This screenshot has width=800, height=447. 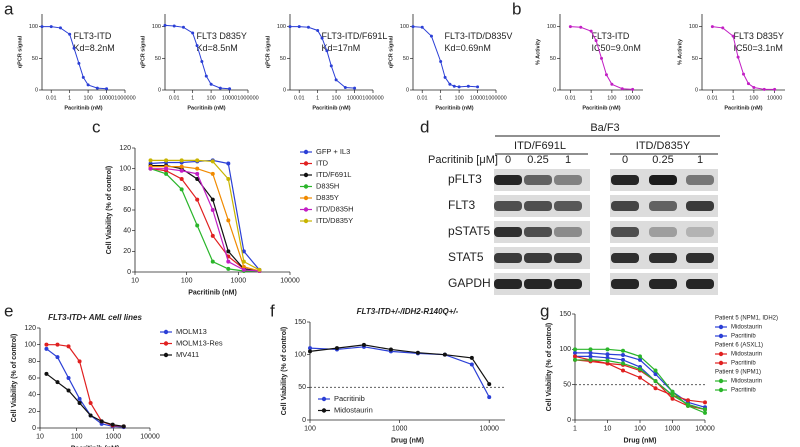 What do you see at coordinates (8, 310) in the screenshot?
I see `panel-letter: e` at bounding box center [8, 310].